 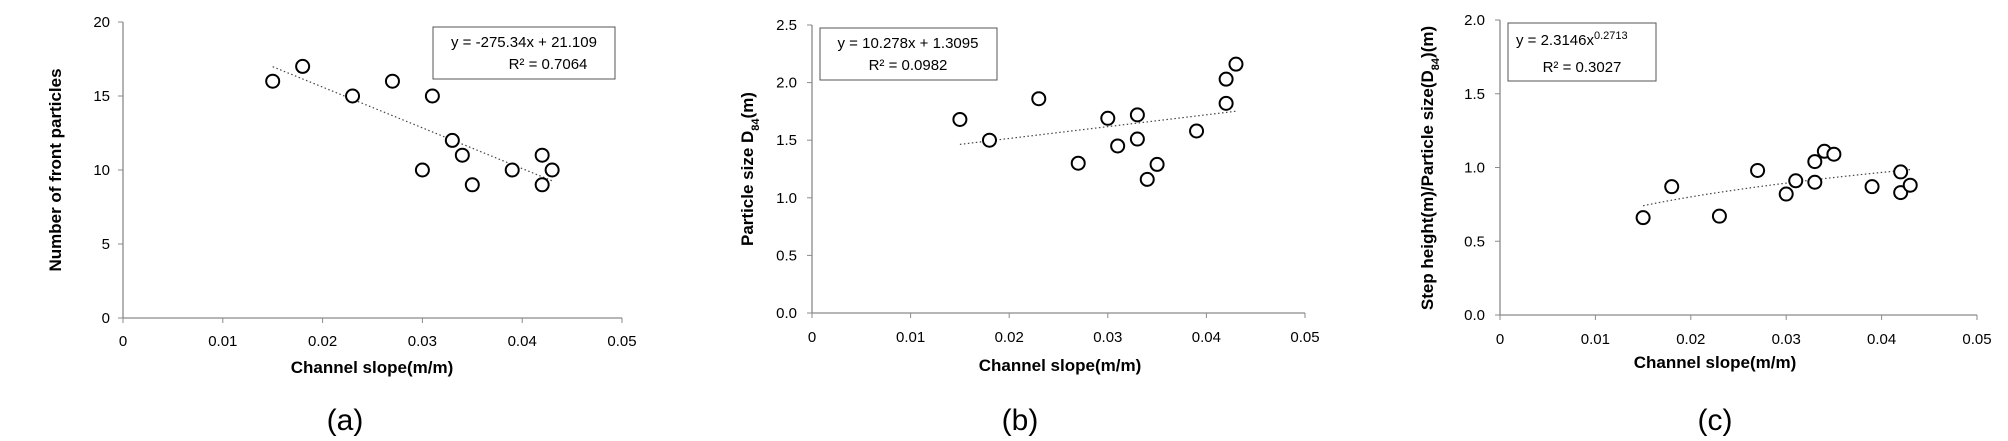 I want to click on y-axis-label: Number of front particles, so click(x=55, y=169).